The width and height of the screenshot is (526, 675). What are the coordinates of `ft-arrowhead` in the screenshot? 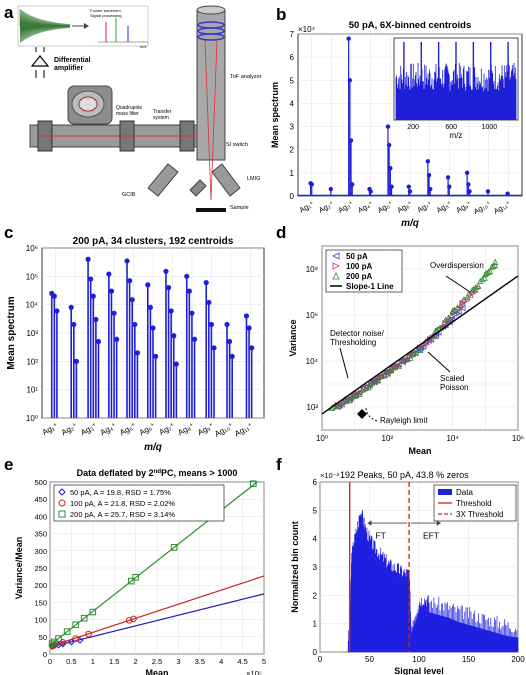 It's located at (369, 523).